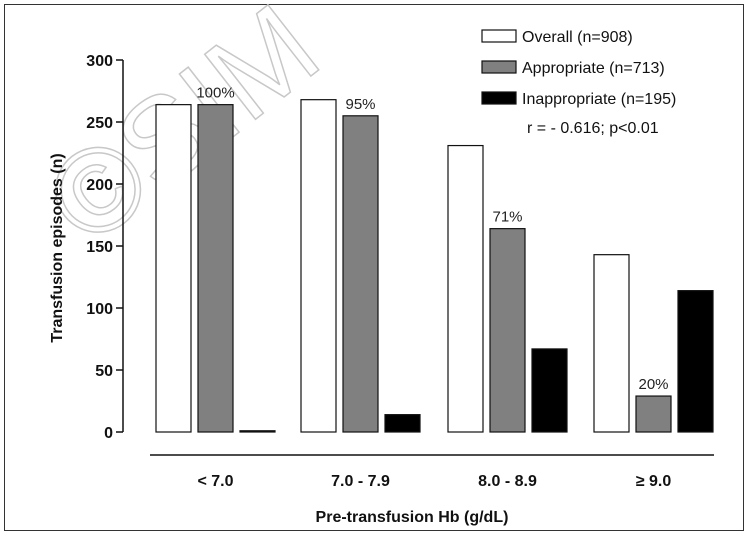 Image resolution: width=750 pixels, height=536 pixels. I want to click on y-axis-title: Transfusion episodes (n), so click(57, 247).